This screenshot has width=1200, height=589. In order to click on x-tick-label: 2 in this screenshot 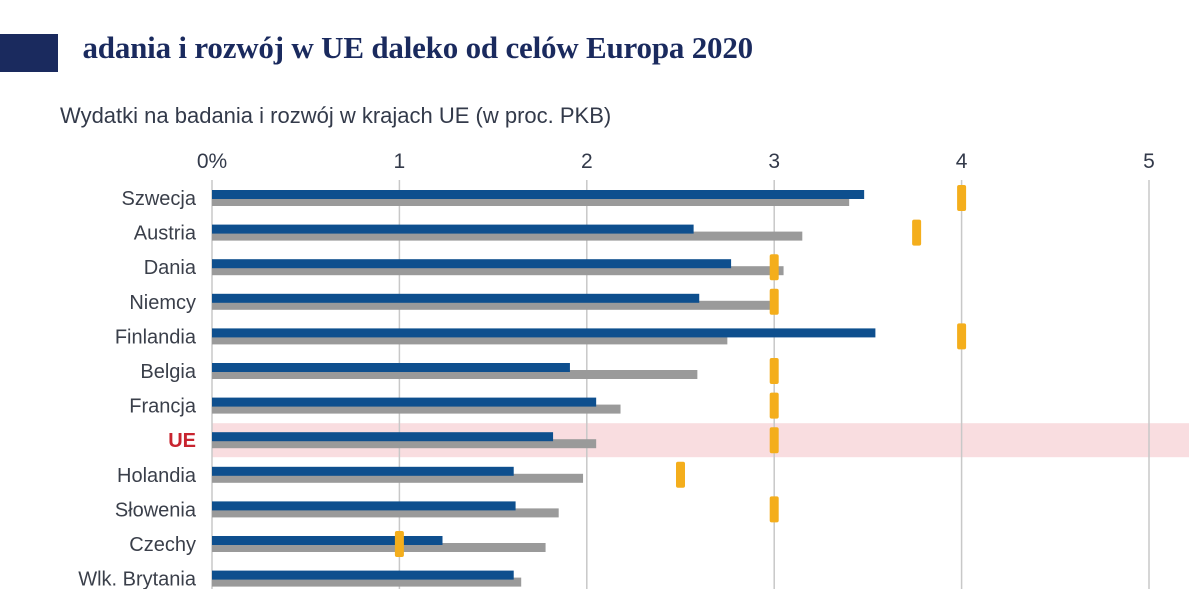, I will do `click(587, 161)`.